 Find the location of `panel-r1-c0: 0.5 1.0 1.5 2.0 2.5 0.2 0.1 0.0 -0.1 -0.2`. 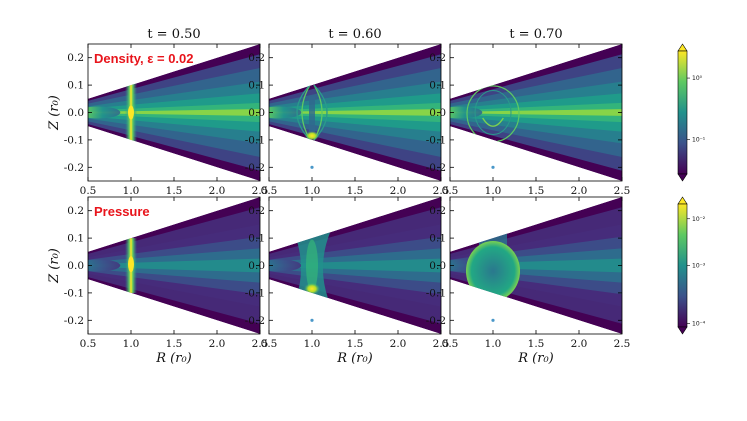

panel-r1-c0: 0.5 1.0 1.5 2.0 2.5 0.2 0.1 0.0 -0.1 -0.2 is located at coordinates (166, 273).